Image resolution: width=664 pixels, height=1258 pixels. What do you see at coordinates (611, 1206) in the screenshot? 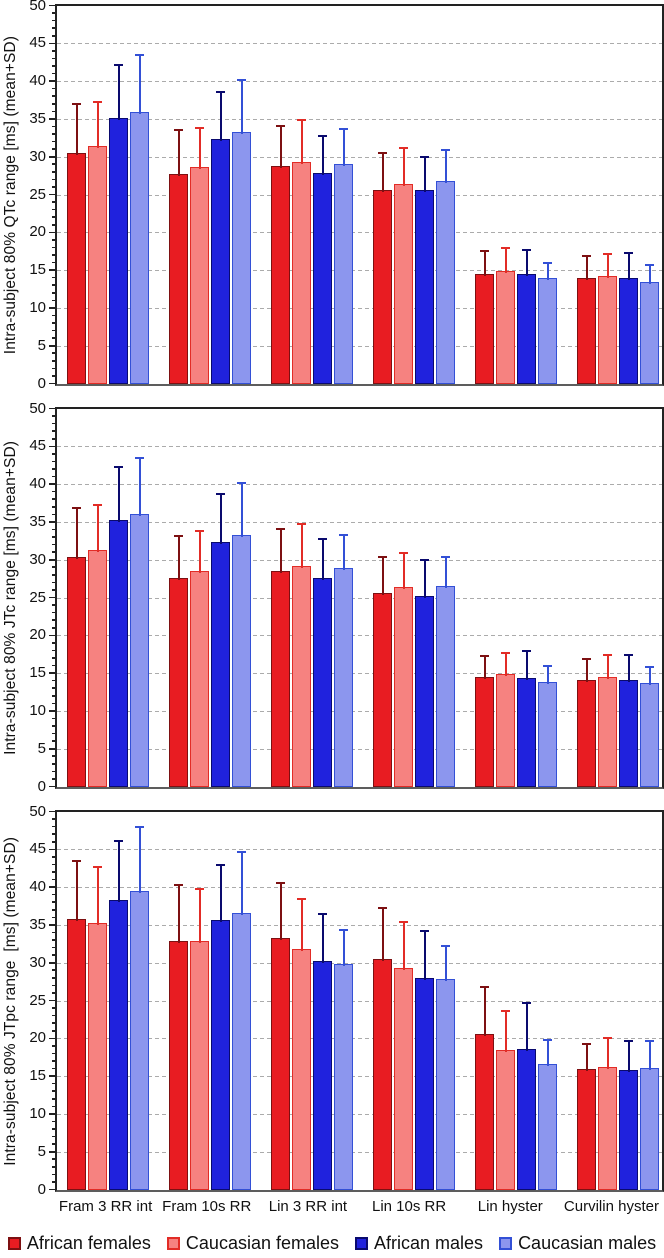
I see `x-tick-label-curvilin-hyster: Curvilin hyster` at bounding box center [611, 1206].